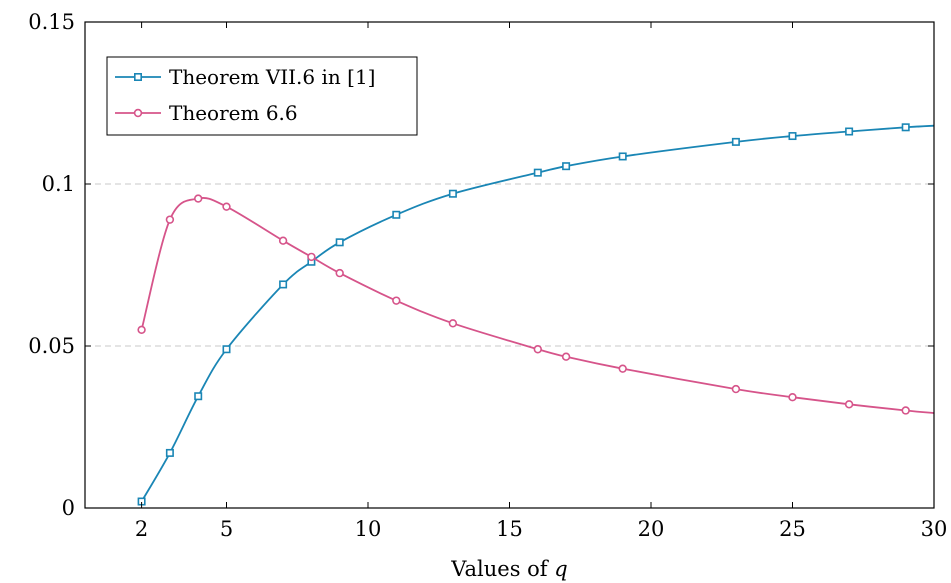 The width and height of the screenshot is (951, 583). What do you see at coordinates (792, 529) in the screenshot?
I see `x-tick-label: 25` at bounding box center [792, 529].